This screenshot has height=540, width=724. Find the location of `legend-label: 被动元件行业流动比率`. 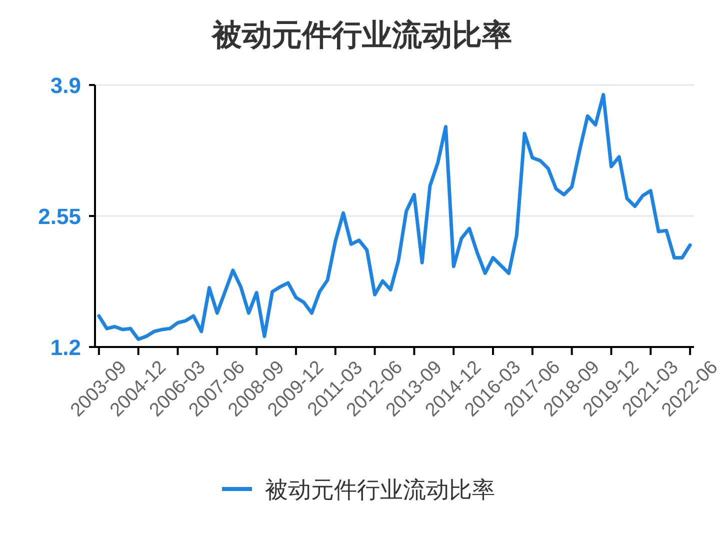

legend-label: 被动元件行业流动比率 is located at coordinates (380, 489).